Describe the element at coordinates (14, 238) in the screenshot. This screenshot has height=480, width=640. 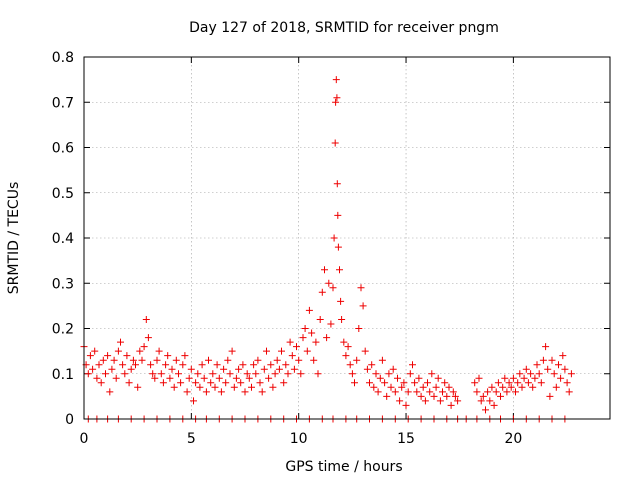
I see `y-axis-label: SRMTID / TECUs` at that location.